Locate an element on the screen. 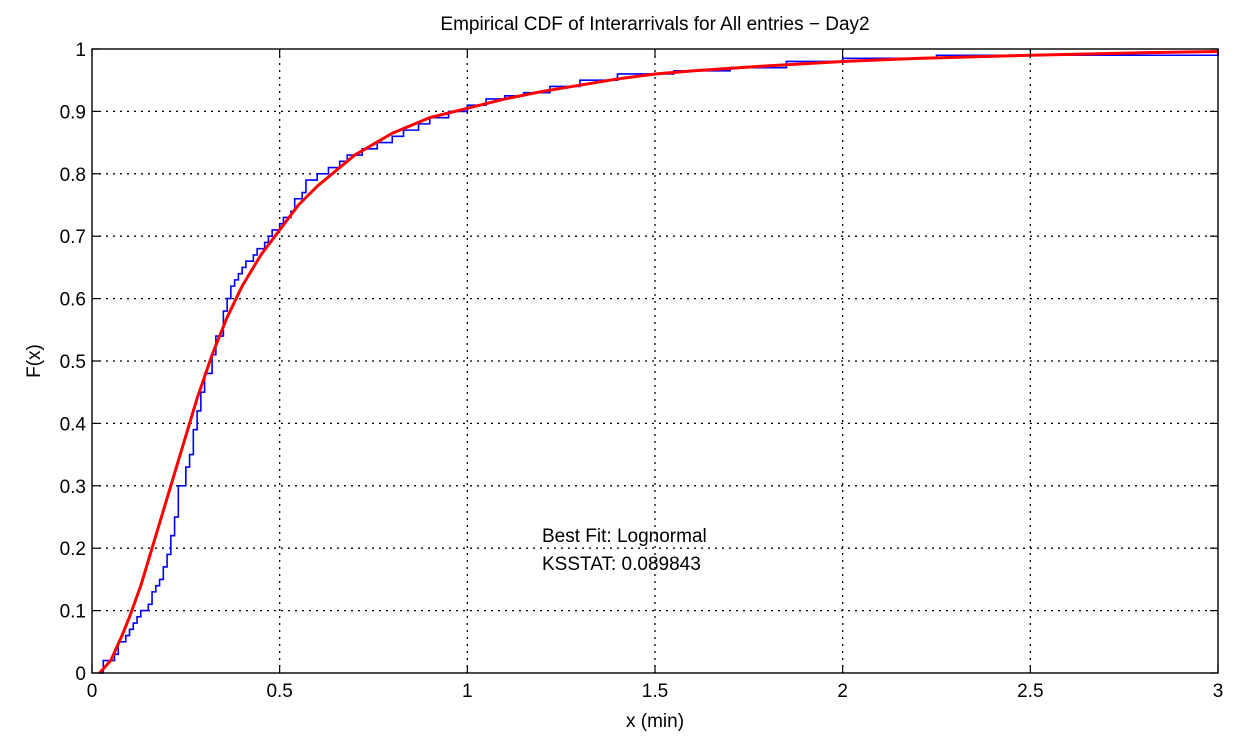 The height and width of the screenshot is (740, 1241). y-tick-label: 0.1 is located at coordinates (73, 612).